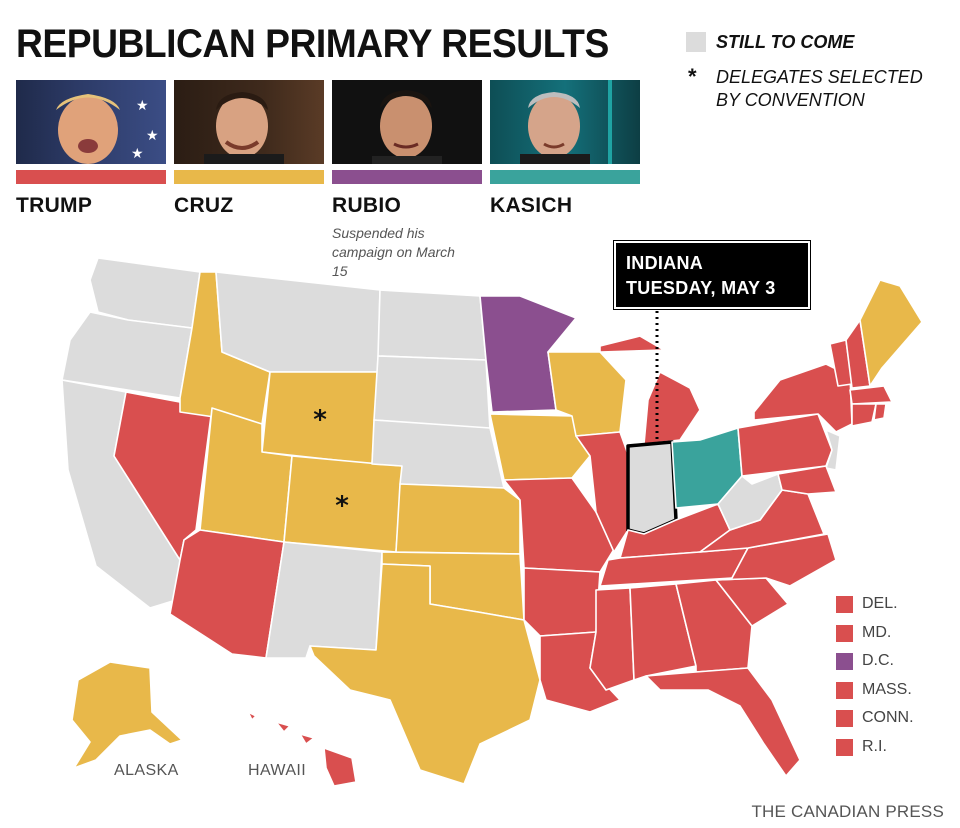 The height and width of the screenshot is (828, 960). Describe the element at coordinates (565, 177) in the screenshot. I see `kasich-color-bar` at that location.